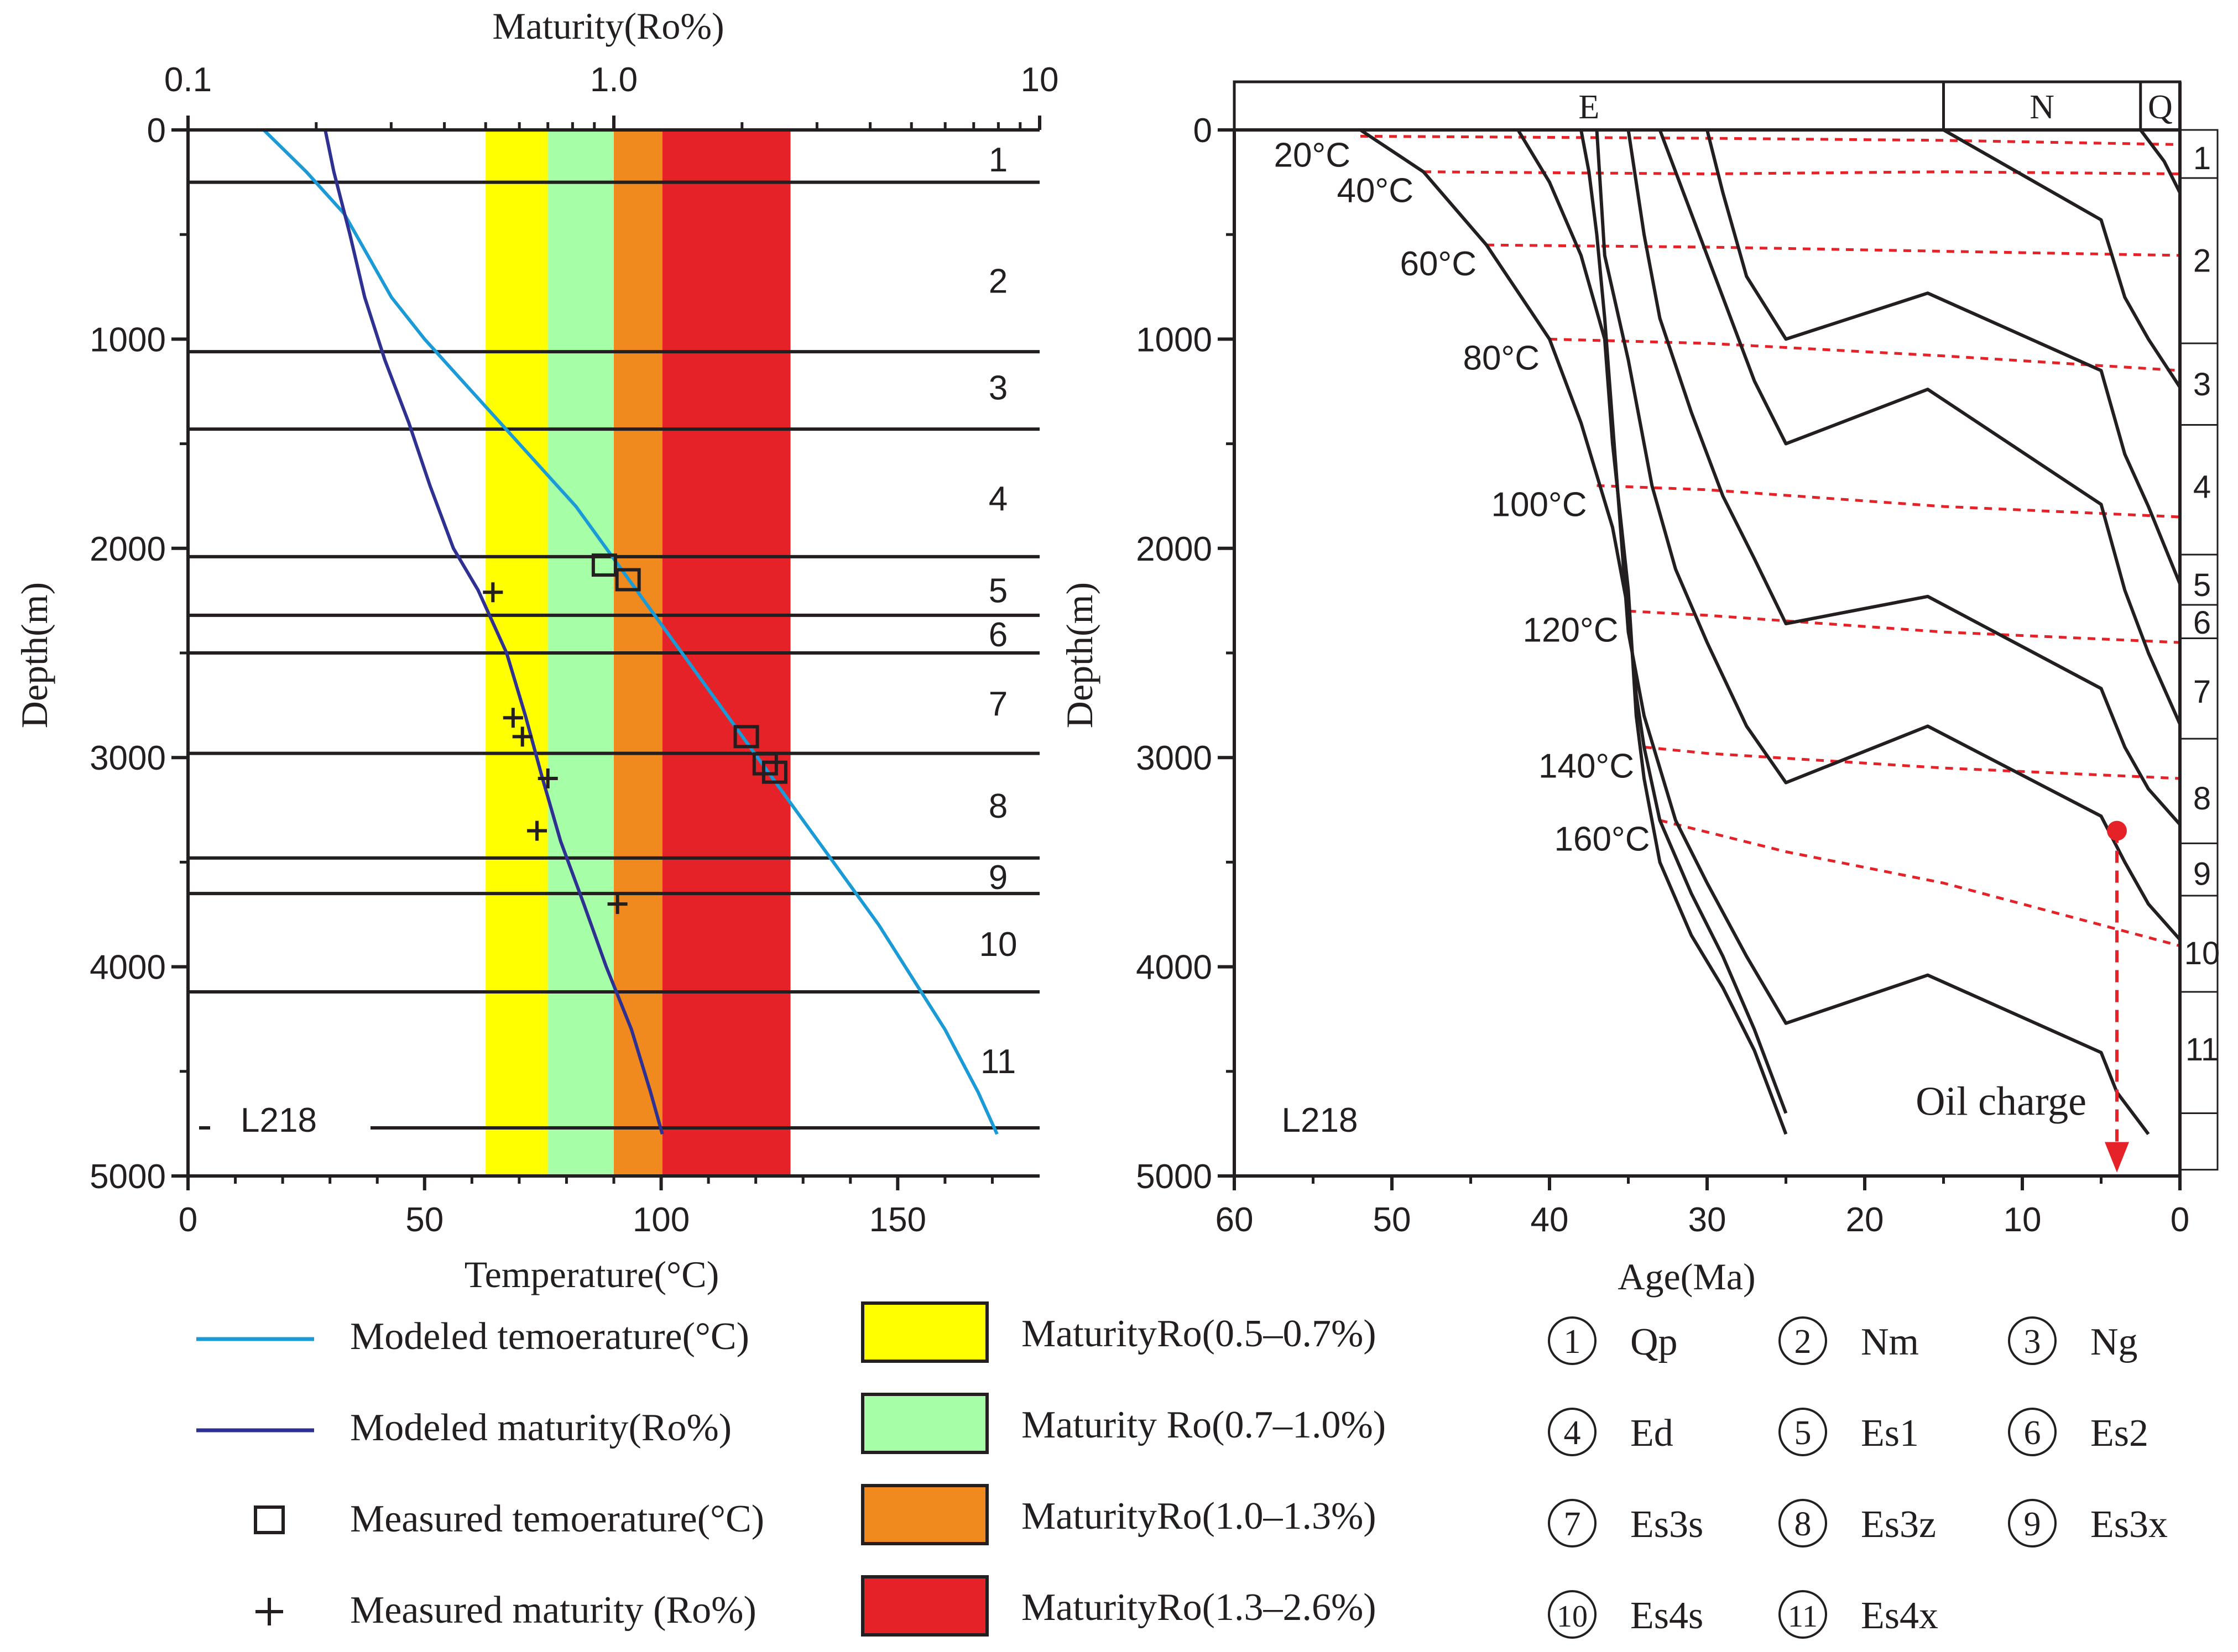 Image resolution: width=2238 pixels, height=1652 pixels. Describe the element at coordinates (1438, 264) in the screenshot. I see `isotherm-label-3: 60°C` at that location.